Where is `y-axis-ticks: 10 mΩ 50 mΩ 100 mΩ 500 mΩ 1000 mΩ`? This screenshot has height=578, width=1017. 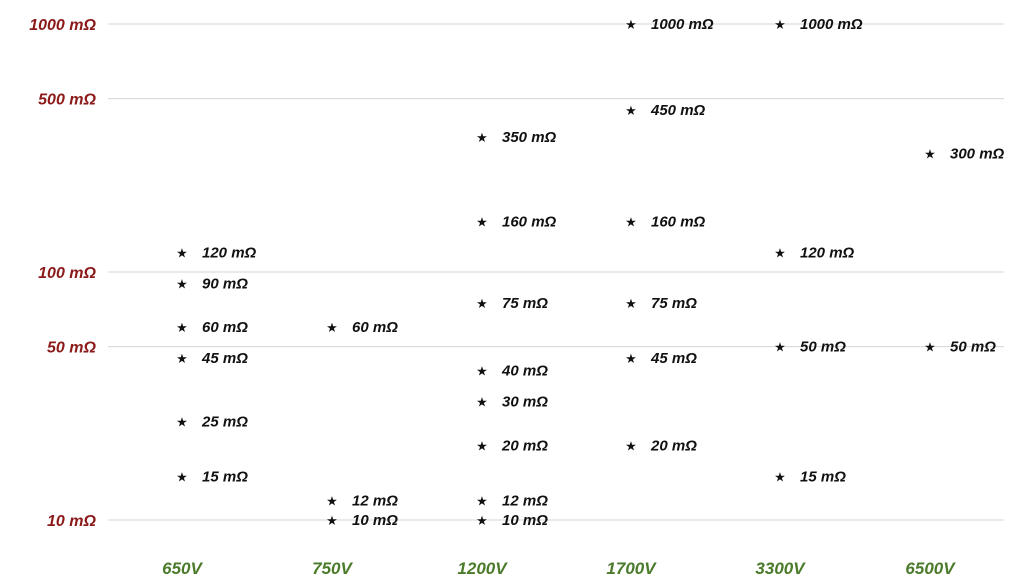 y-axis-ticks: 10 mΩ 50 mΩ 100 mΩ 500 mΩ 1000 mΩ is located at coordinates (62, 273).